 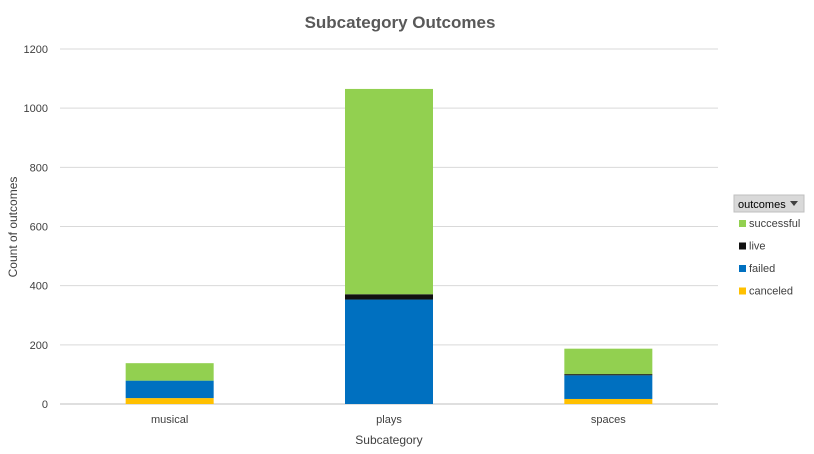 I want to click on bar-segment-musical-successful, so click(x=169, y=372).